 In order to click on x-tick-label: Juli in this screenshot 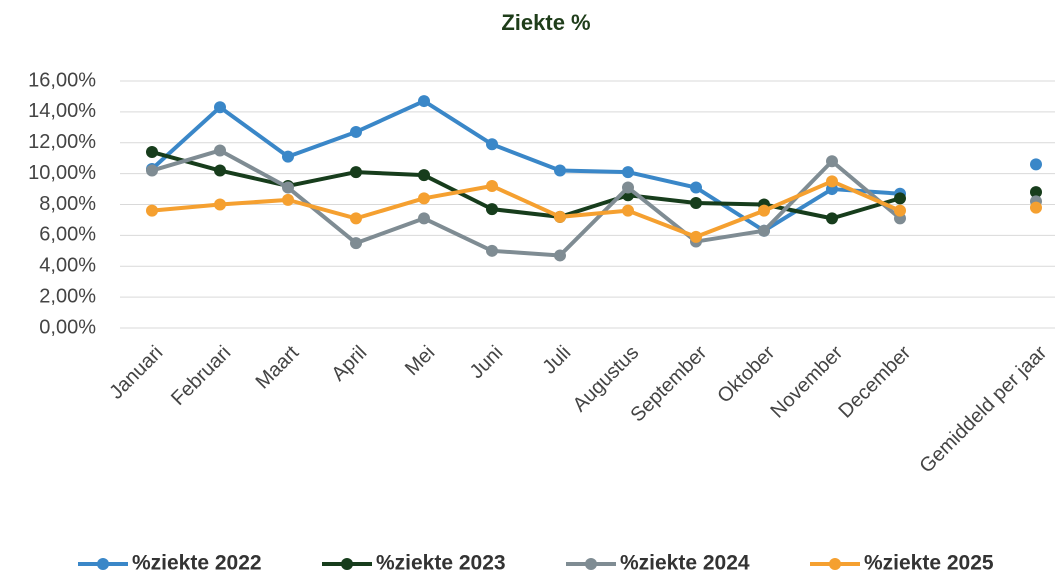, I will do `click(556, 360)`.